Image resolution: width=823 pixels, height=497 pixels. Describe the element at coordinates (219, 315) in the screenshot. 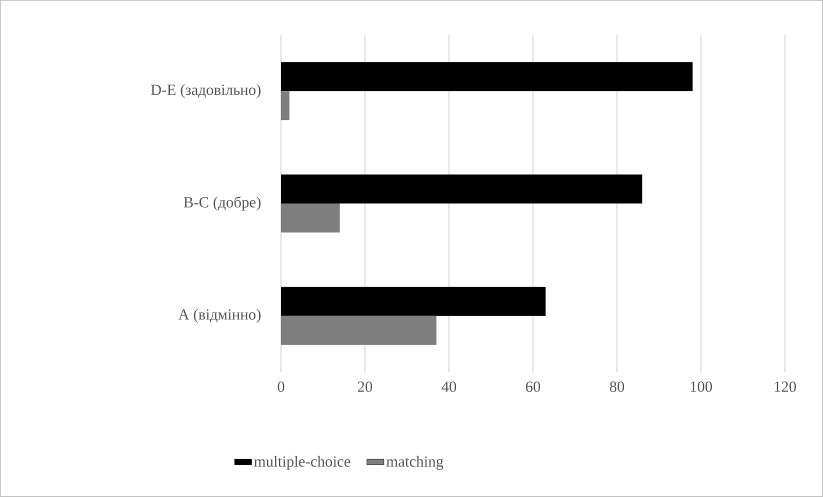

I see `y-tick-label: A (відмінно)` at that location.